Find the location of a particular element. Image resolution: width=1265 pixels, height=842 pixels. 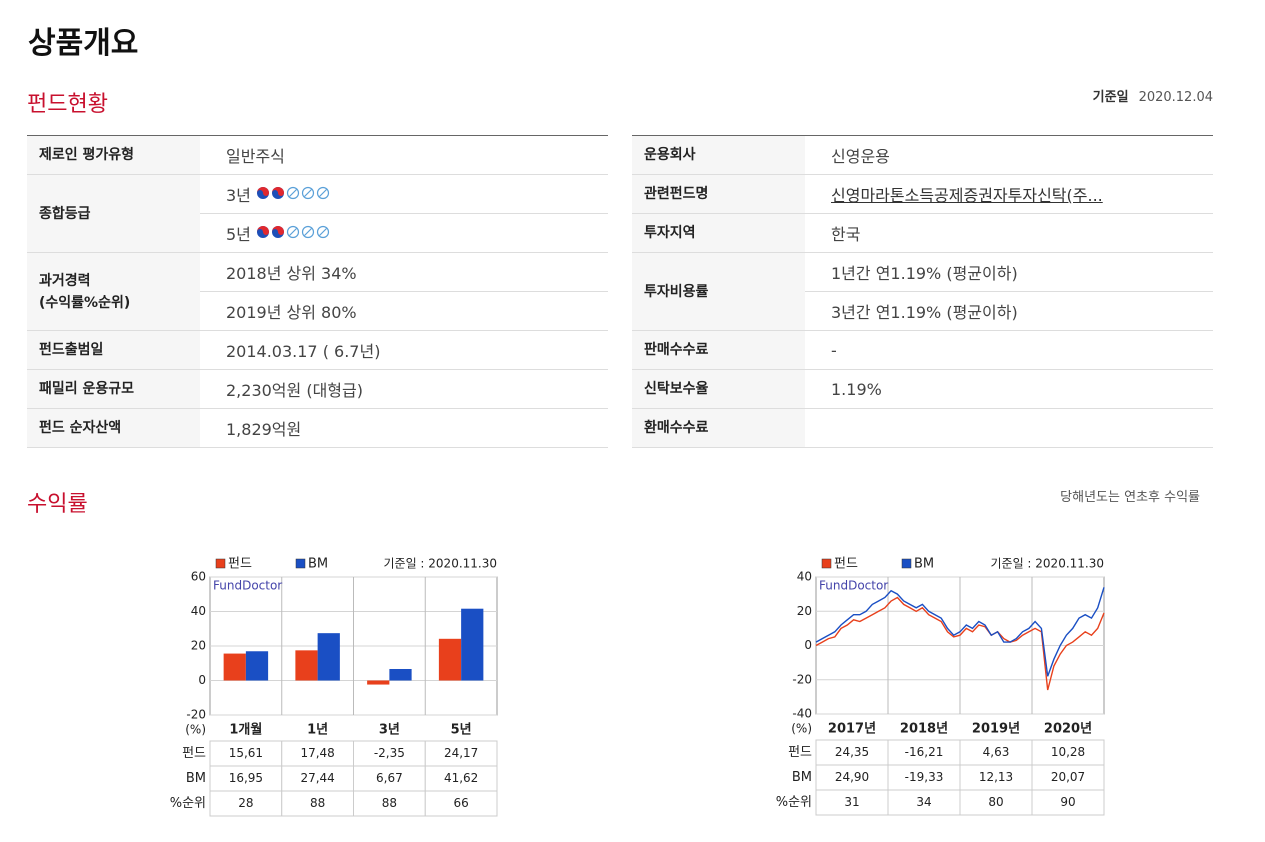

row-value is located at coordinates (1009, 428).